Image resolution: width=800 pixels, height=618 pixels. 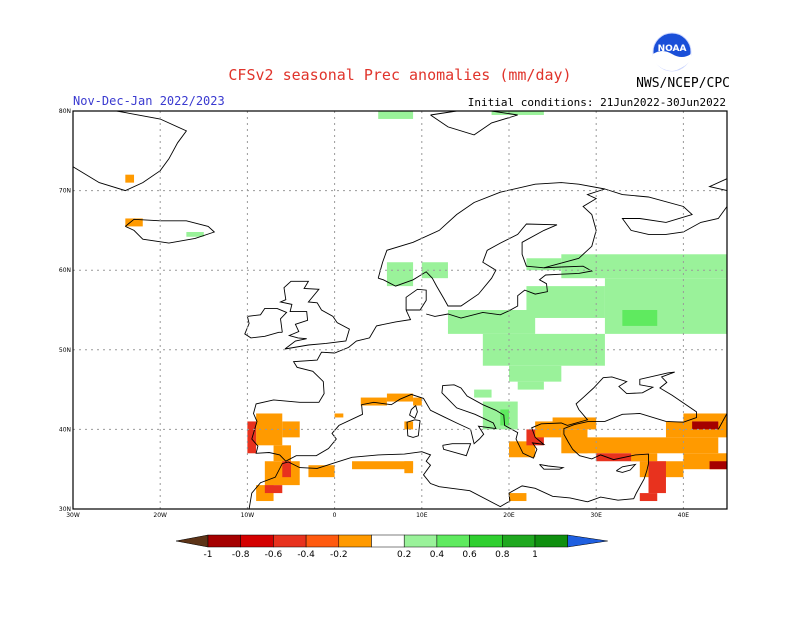 What do you see at coordinates (65, 509) in the screenshot?
I see `lat-tick-label: 30N` at bounding box center [65, 509].